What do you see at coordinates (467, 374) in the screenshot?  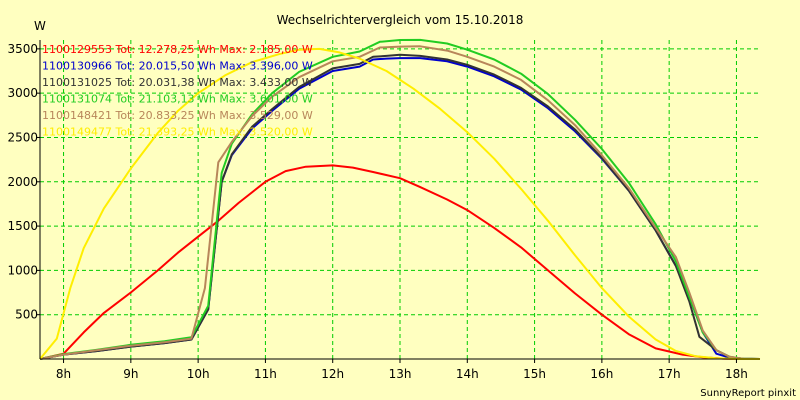 I see `x-tick-label: 14h` at bounding box center [467, 374].